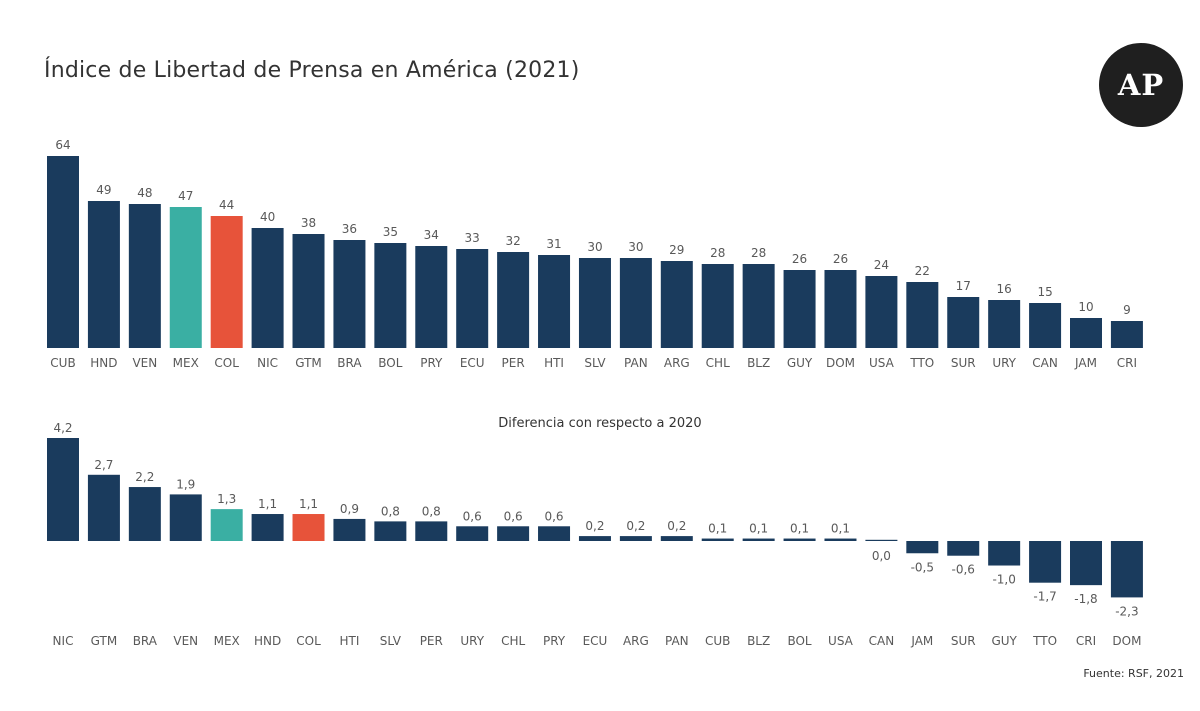  I want to click on diff-label-gtm: 2,7, so click(103, 465).